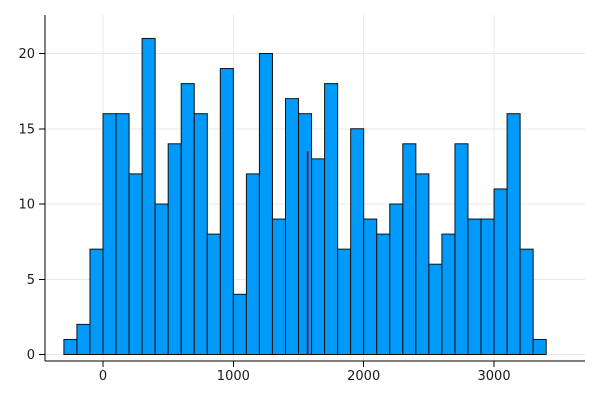 The image size is (600, 400). I want to click on y-tick-label: 5, so click(31, 280).